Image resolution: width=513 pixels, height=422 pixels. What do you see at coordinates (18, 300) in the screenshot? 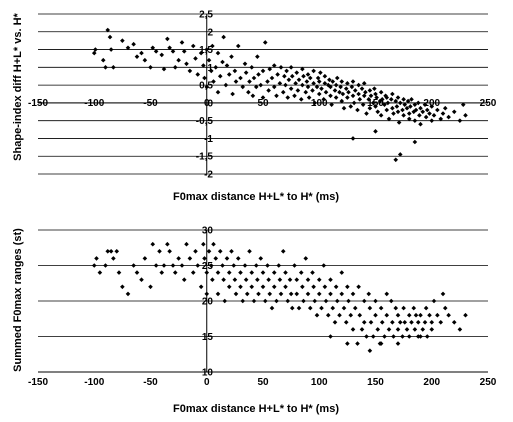
I see `chart-summed-f0max-ylabel: Summed F0max ranges (st)` at bounding box center [18, 300].